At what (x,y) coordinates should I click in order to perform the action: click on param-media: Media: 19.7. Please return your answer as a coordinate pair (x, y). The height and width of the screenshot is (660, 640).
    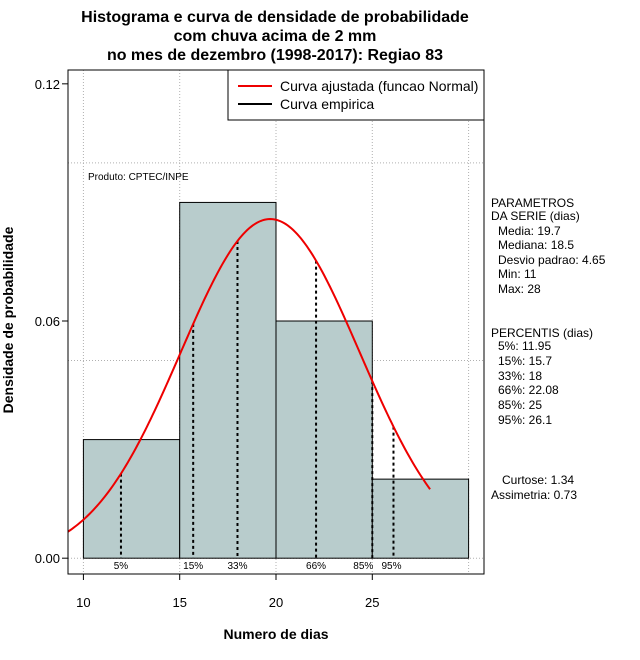
    Looking at the image, I should click on (529, 231).